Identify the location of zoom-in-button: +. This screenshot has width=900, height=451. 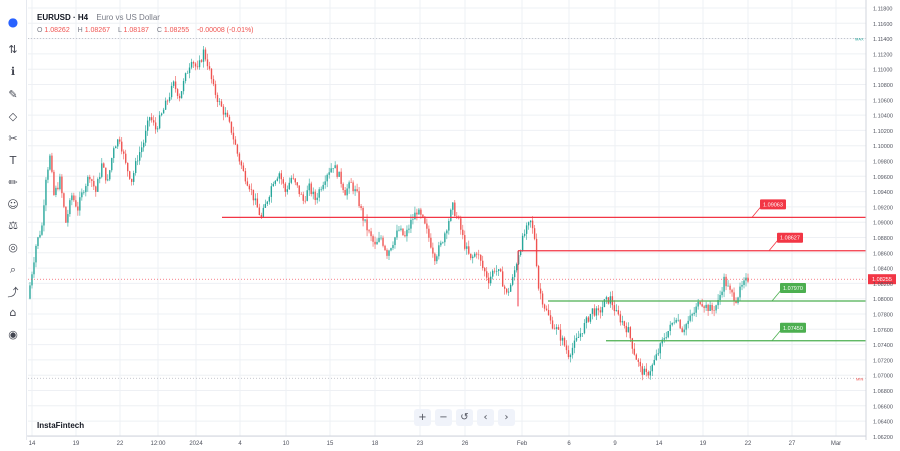
(422, 417).